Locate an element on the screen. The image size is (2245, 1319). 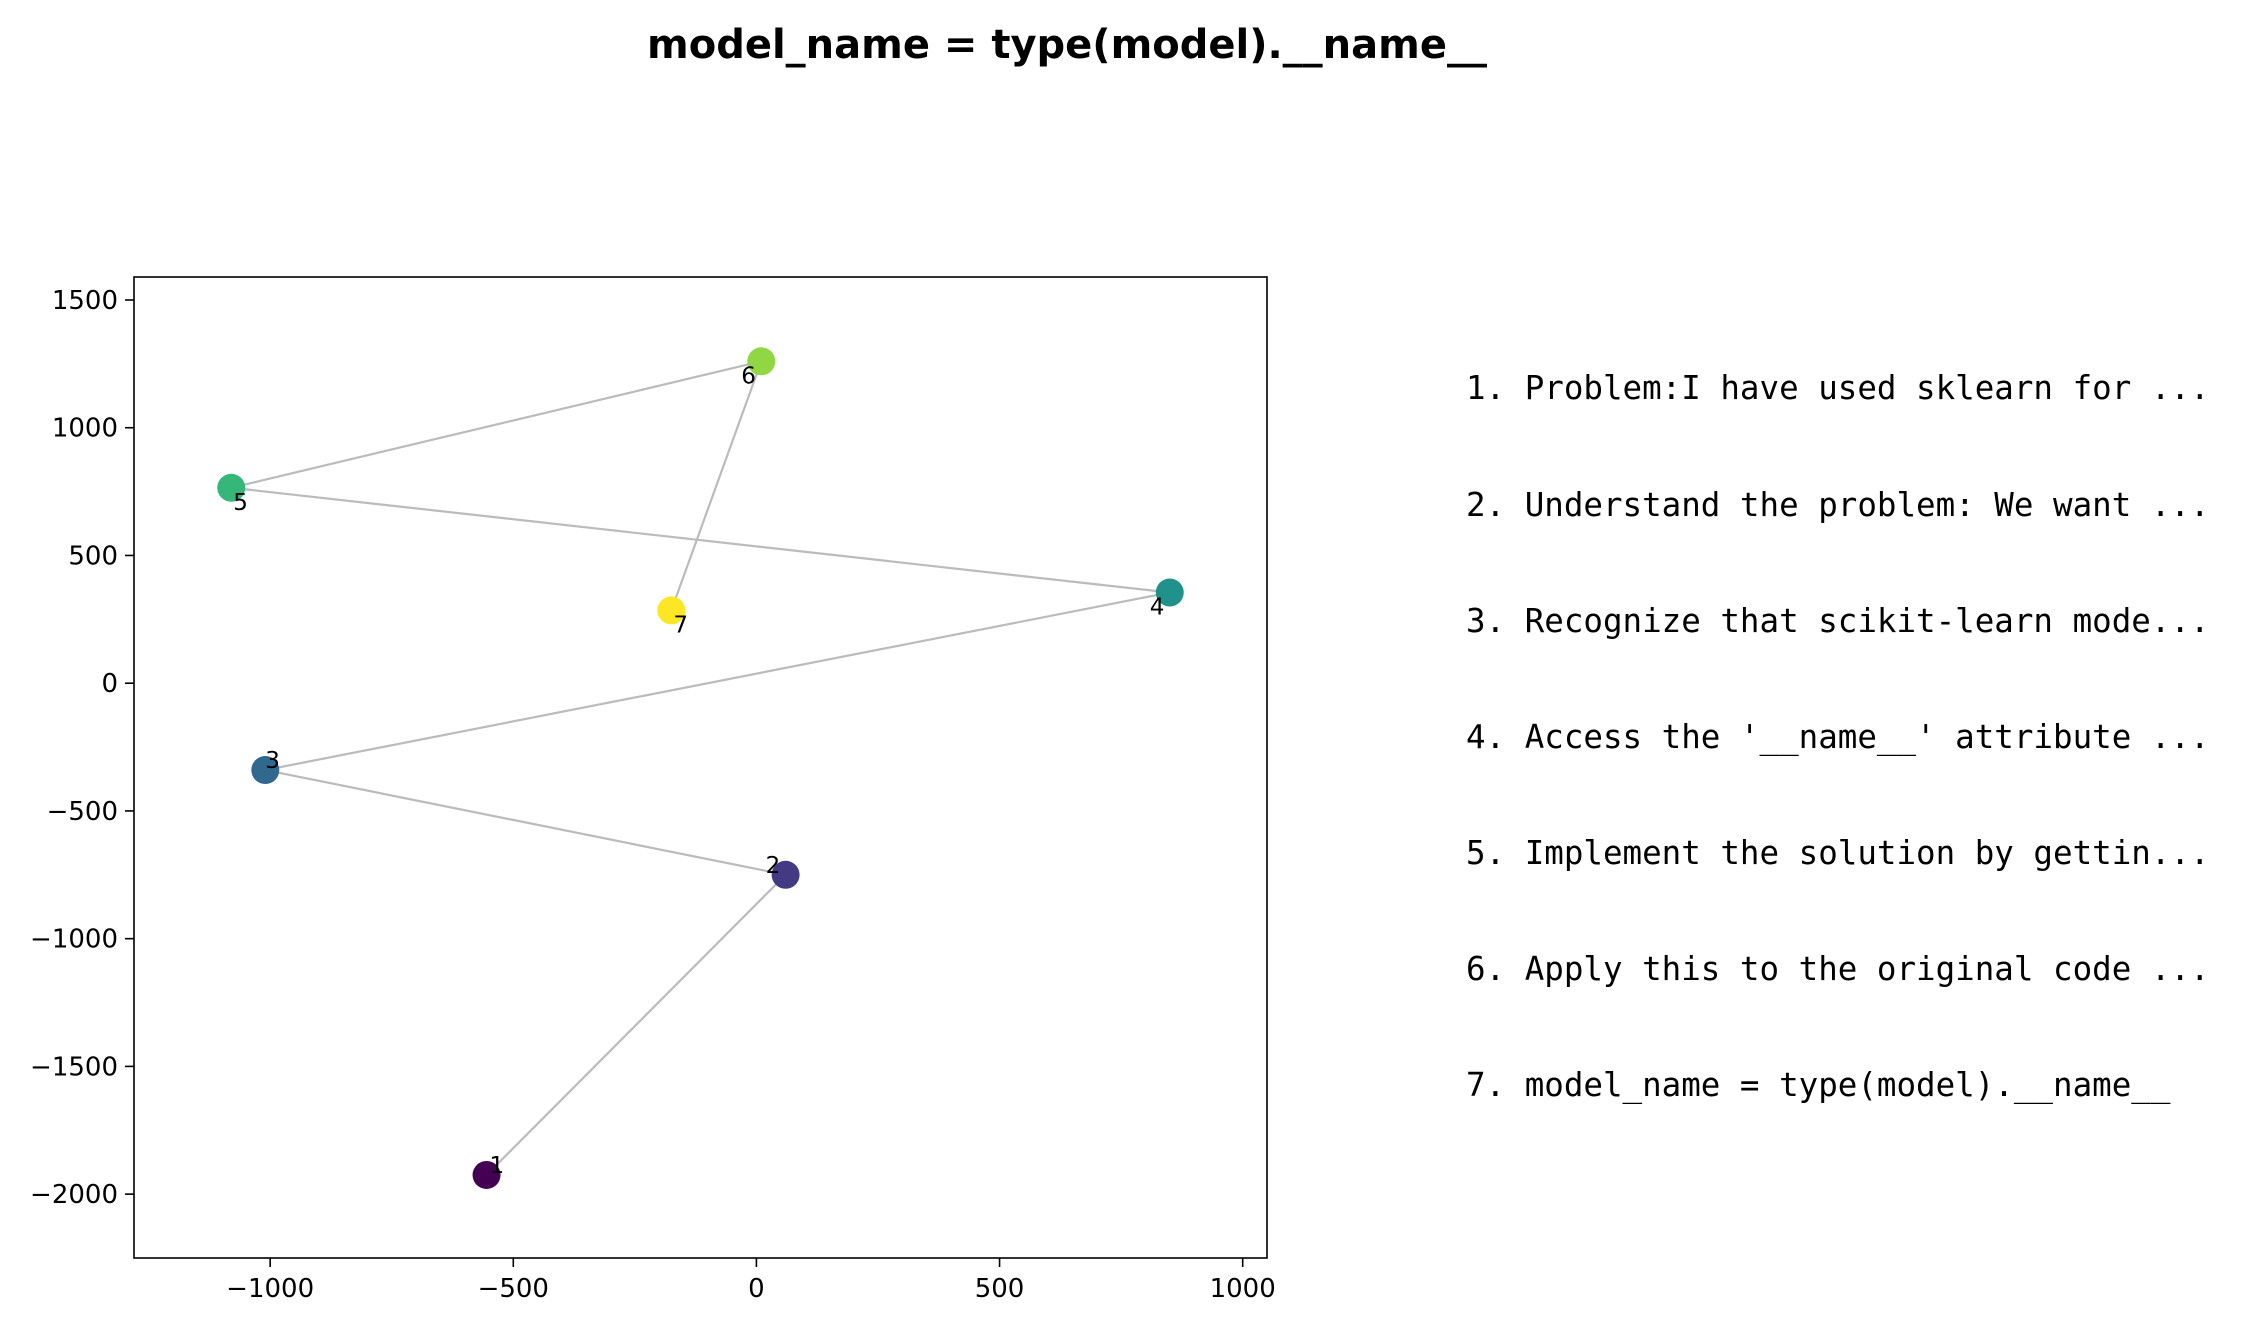
x-tick-label: −500 is located at coordinates (513, 1289).